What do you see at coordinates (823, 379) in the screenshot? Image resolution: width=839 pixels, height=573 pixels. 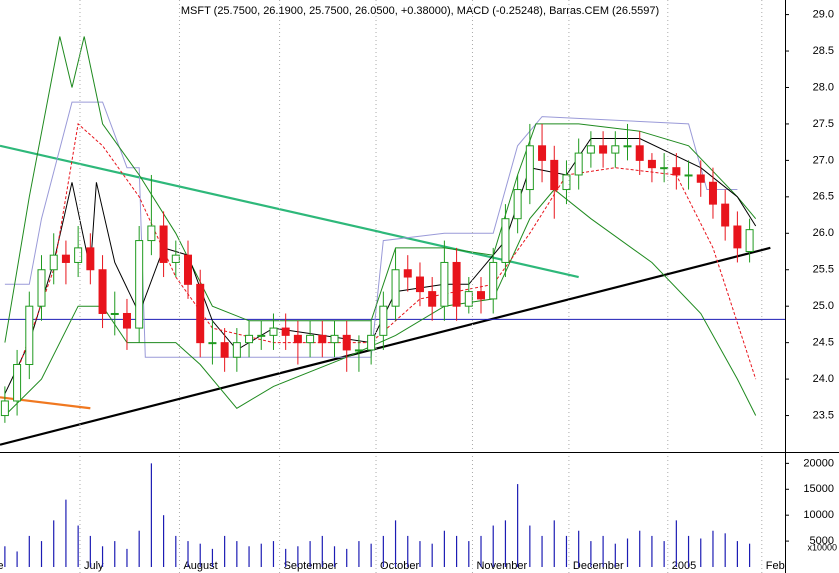 I see `y-tick-label: 24.0` at bounding box center [823, 379].